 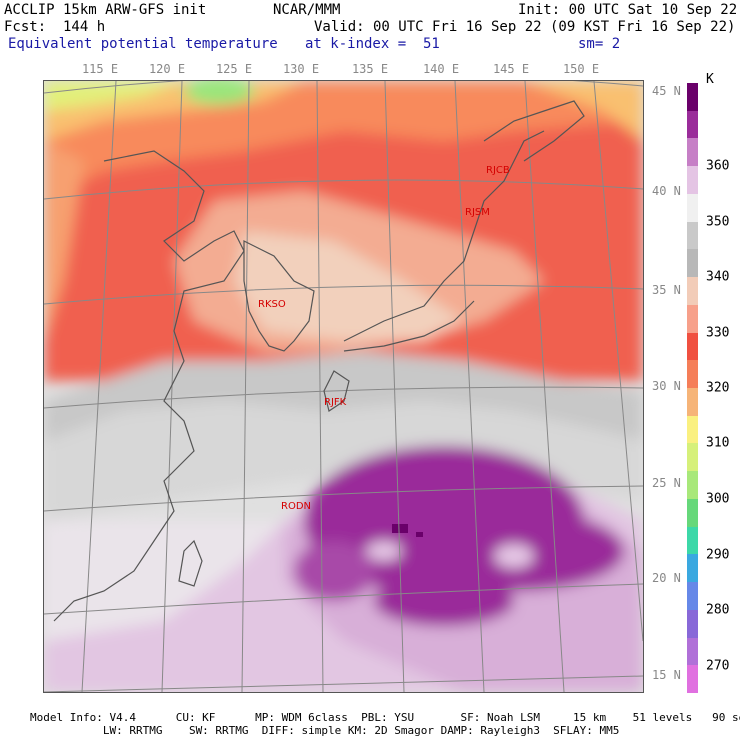 I want to click on lat-label-30: 30 N, so click(x=666, y=386).